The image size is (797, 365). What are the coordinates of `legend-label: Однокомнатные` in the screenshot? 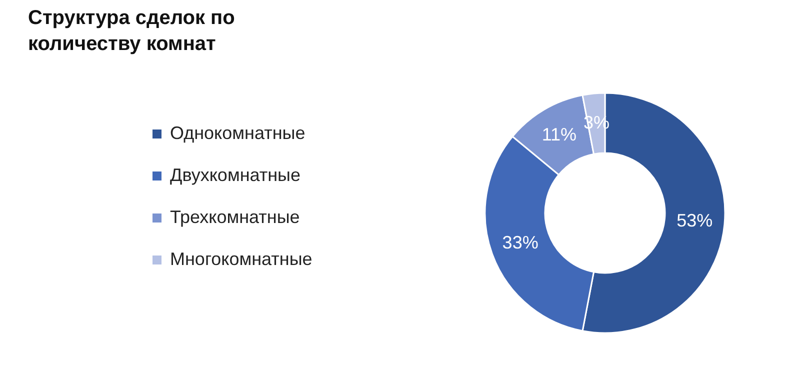 It's located at (238, 133).